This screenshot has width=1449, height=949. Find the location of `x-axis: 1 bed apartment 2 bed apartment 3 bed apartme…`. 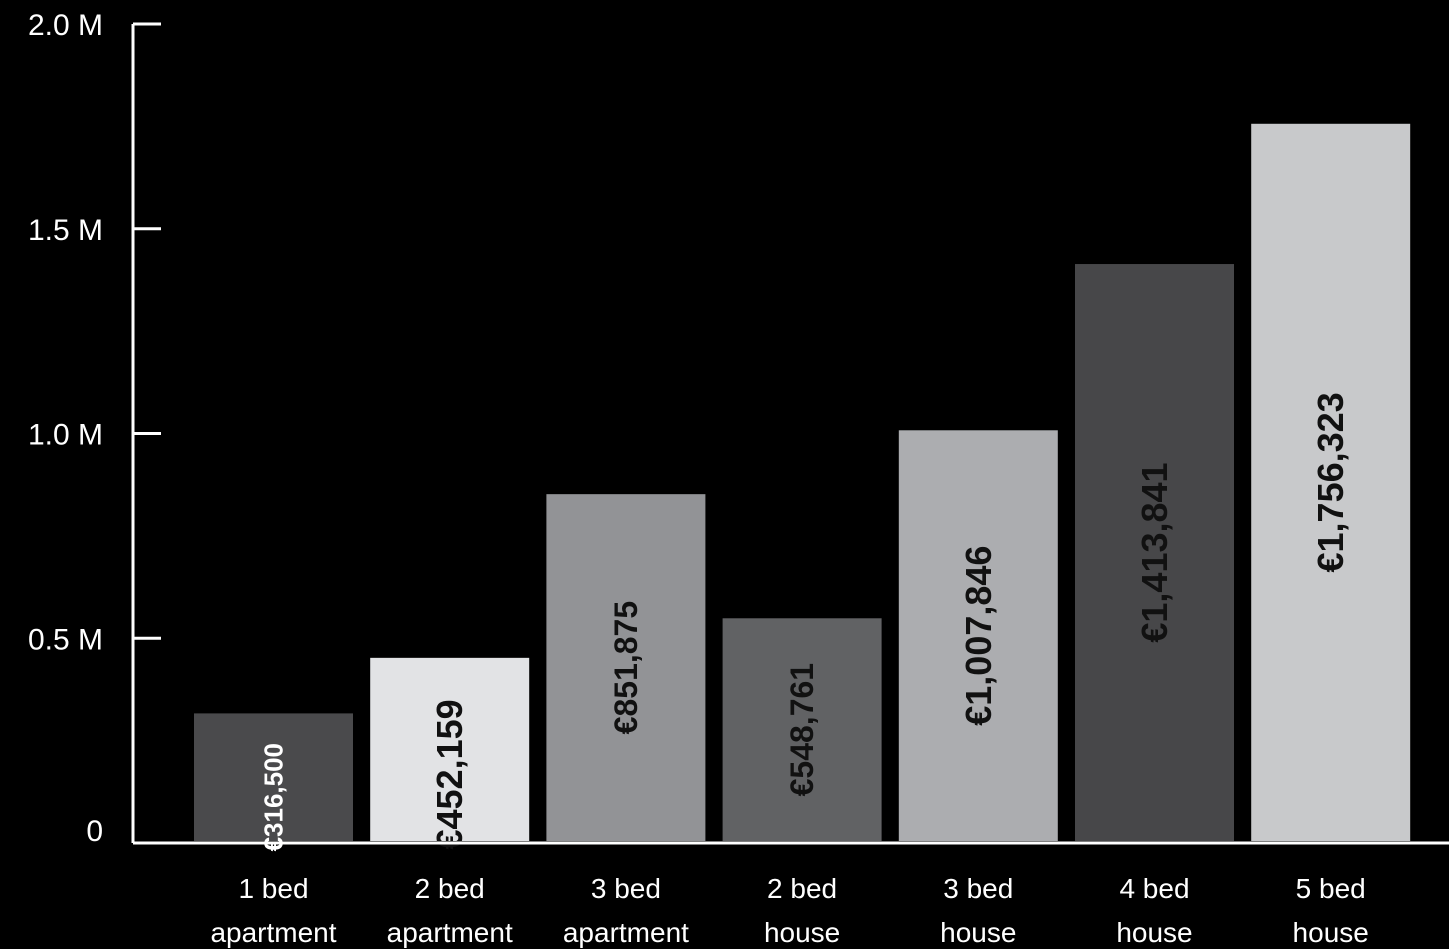

x-axis: 1 bed apartment 2 bed apartment 3 bed apartme… is located at coordinates (791, 894).